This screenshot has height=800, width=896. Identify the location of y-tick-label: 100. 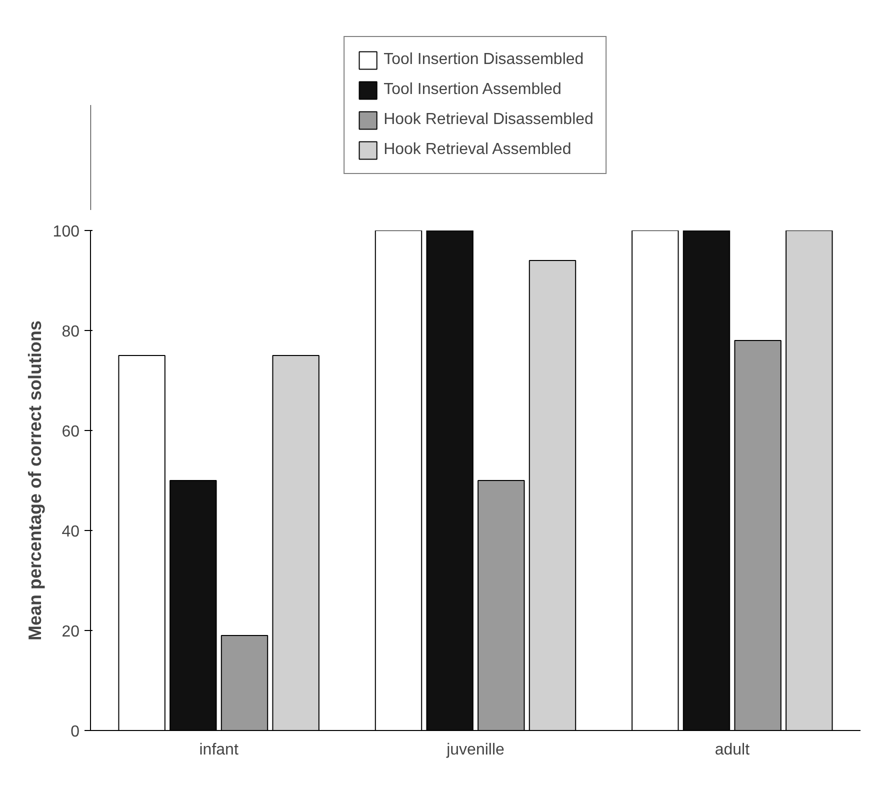
(66, 232).